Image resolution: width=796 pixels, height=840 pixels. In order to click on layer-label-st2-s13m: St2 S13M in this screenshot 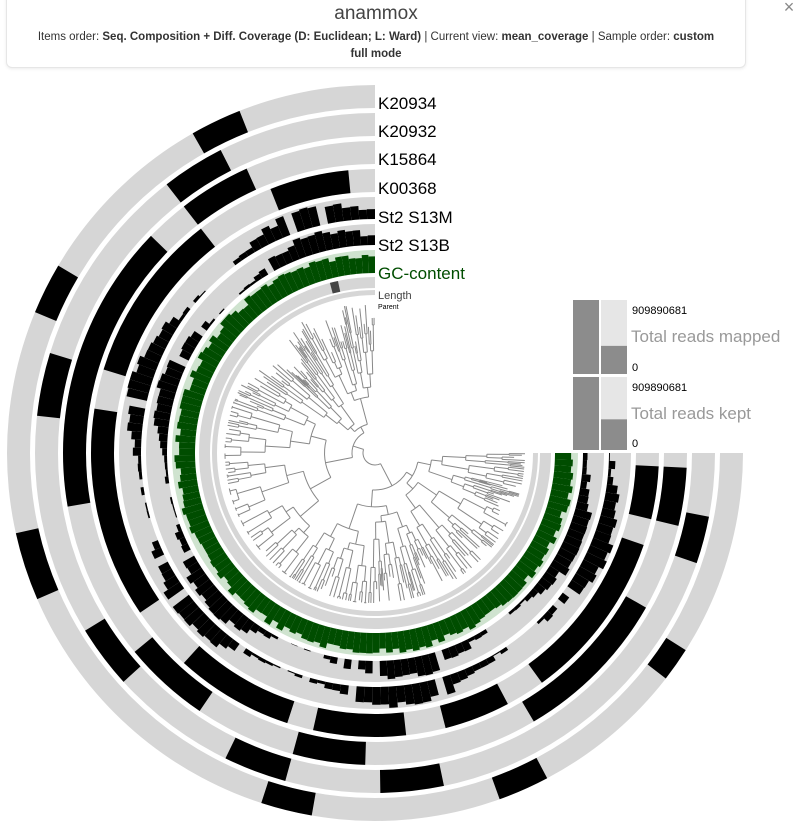, I will do `click(415, 217)`.